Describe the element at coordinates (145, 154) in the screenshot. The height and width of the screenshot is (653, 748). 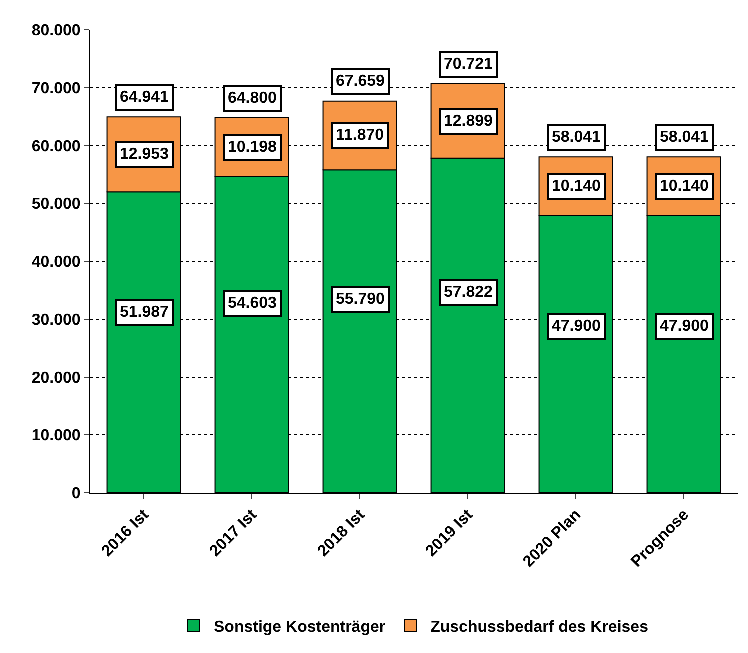
I see `data-label: 12.953` at that location.